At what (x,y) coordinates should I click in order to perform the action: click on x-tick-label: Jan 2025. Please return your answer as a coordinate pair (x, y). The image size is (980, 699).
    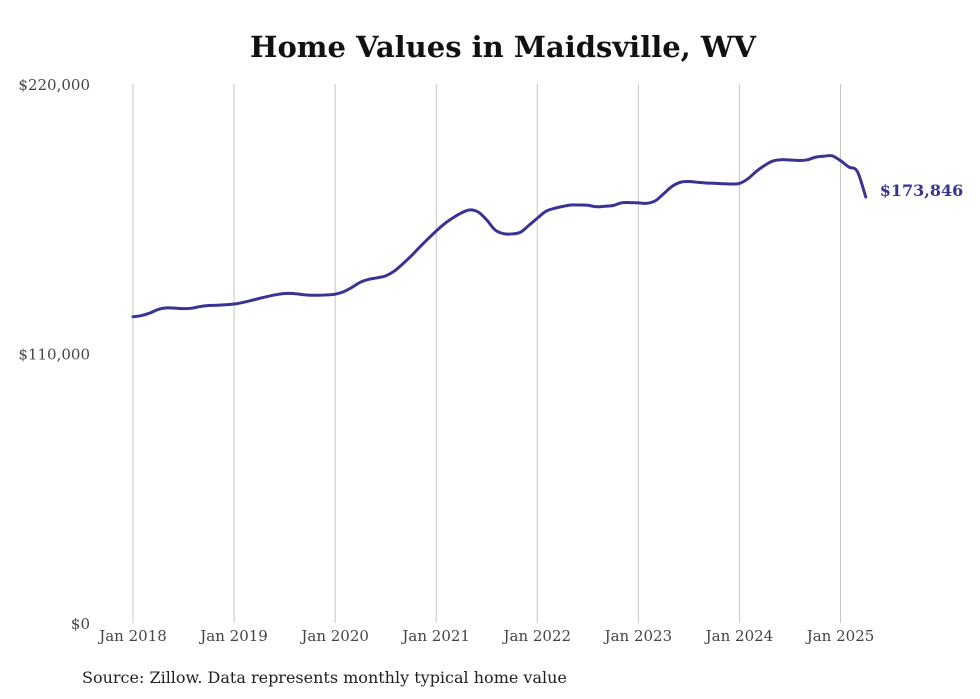
    Looking at the image, I should click on (840, 636).